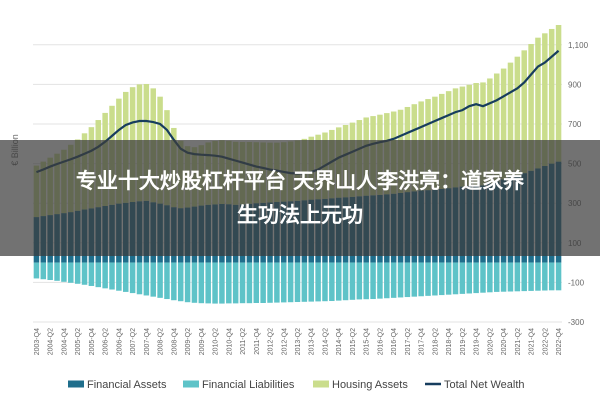 This screenshot has width=600, height=400. Describe the element at coordinates (575, 124) in the screenshot. I see `y-tick-label: 700` at that location.